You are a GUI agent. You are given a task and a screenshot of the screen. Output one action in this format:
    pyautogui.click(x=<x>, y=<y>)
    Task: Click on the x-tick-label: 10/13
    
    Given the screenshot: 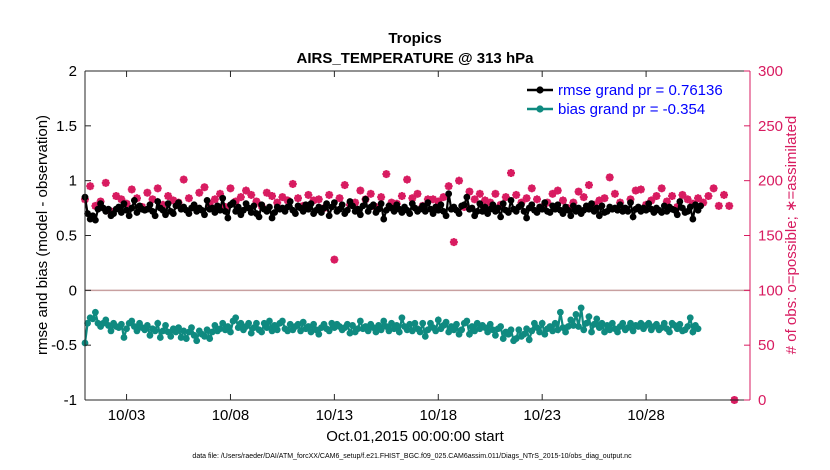 What is the action you would take?
    pyautogui.click(x=335, y=415)
    